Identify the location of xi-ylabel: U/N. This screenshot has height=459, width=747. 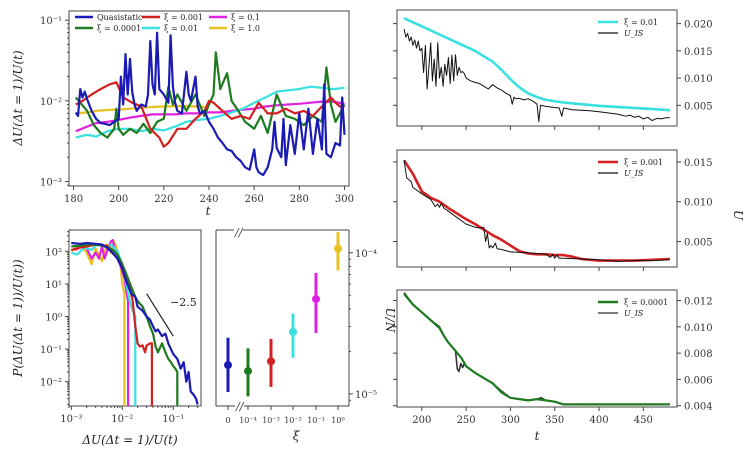
(390, 320).